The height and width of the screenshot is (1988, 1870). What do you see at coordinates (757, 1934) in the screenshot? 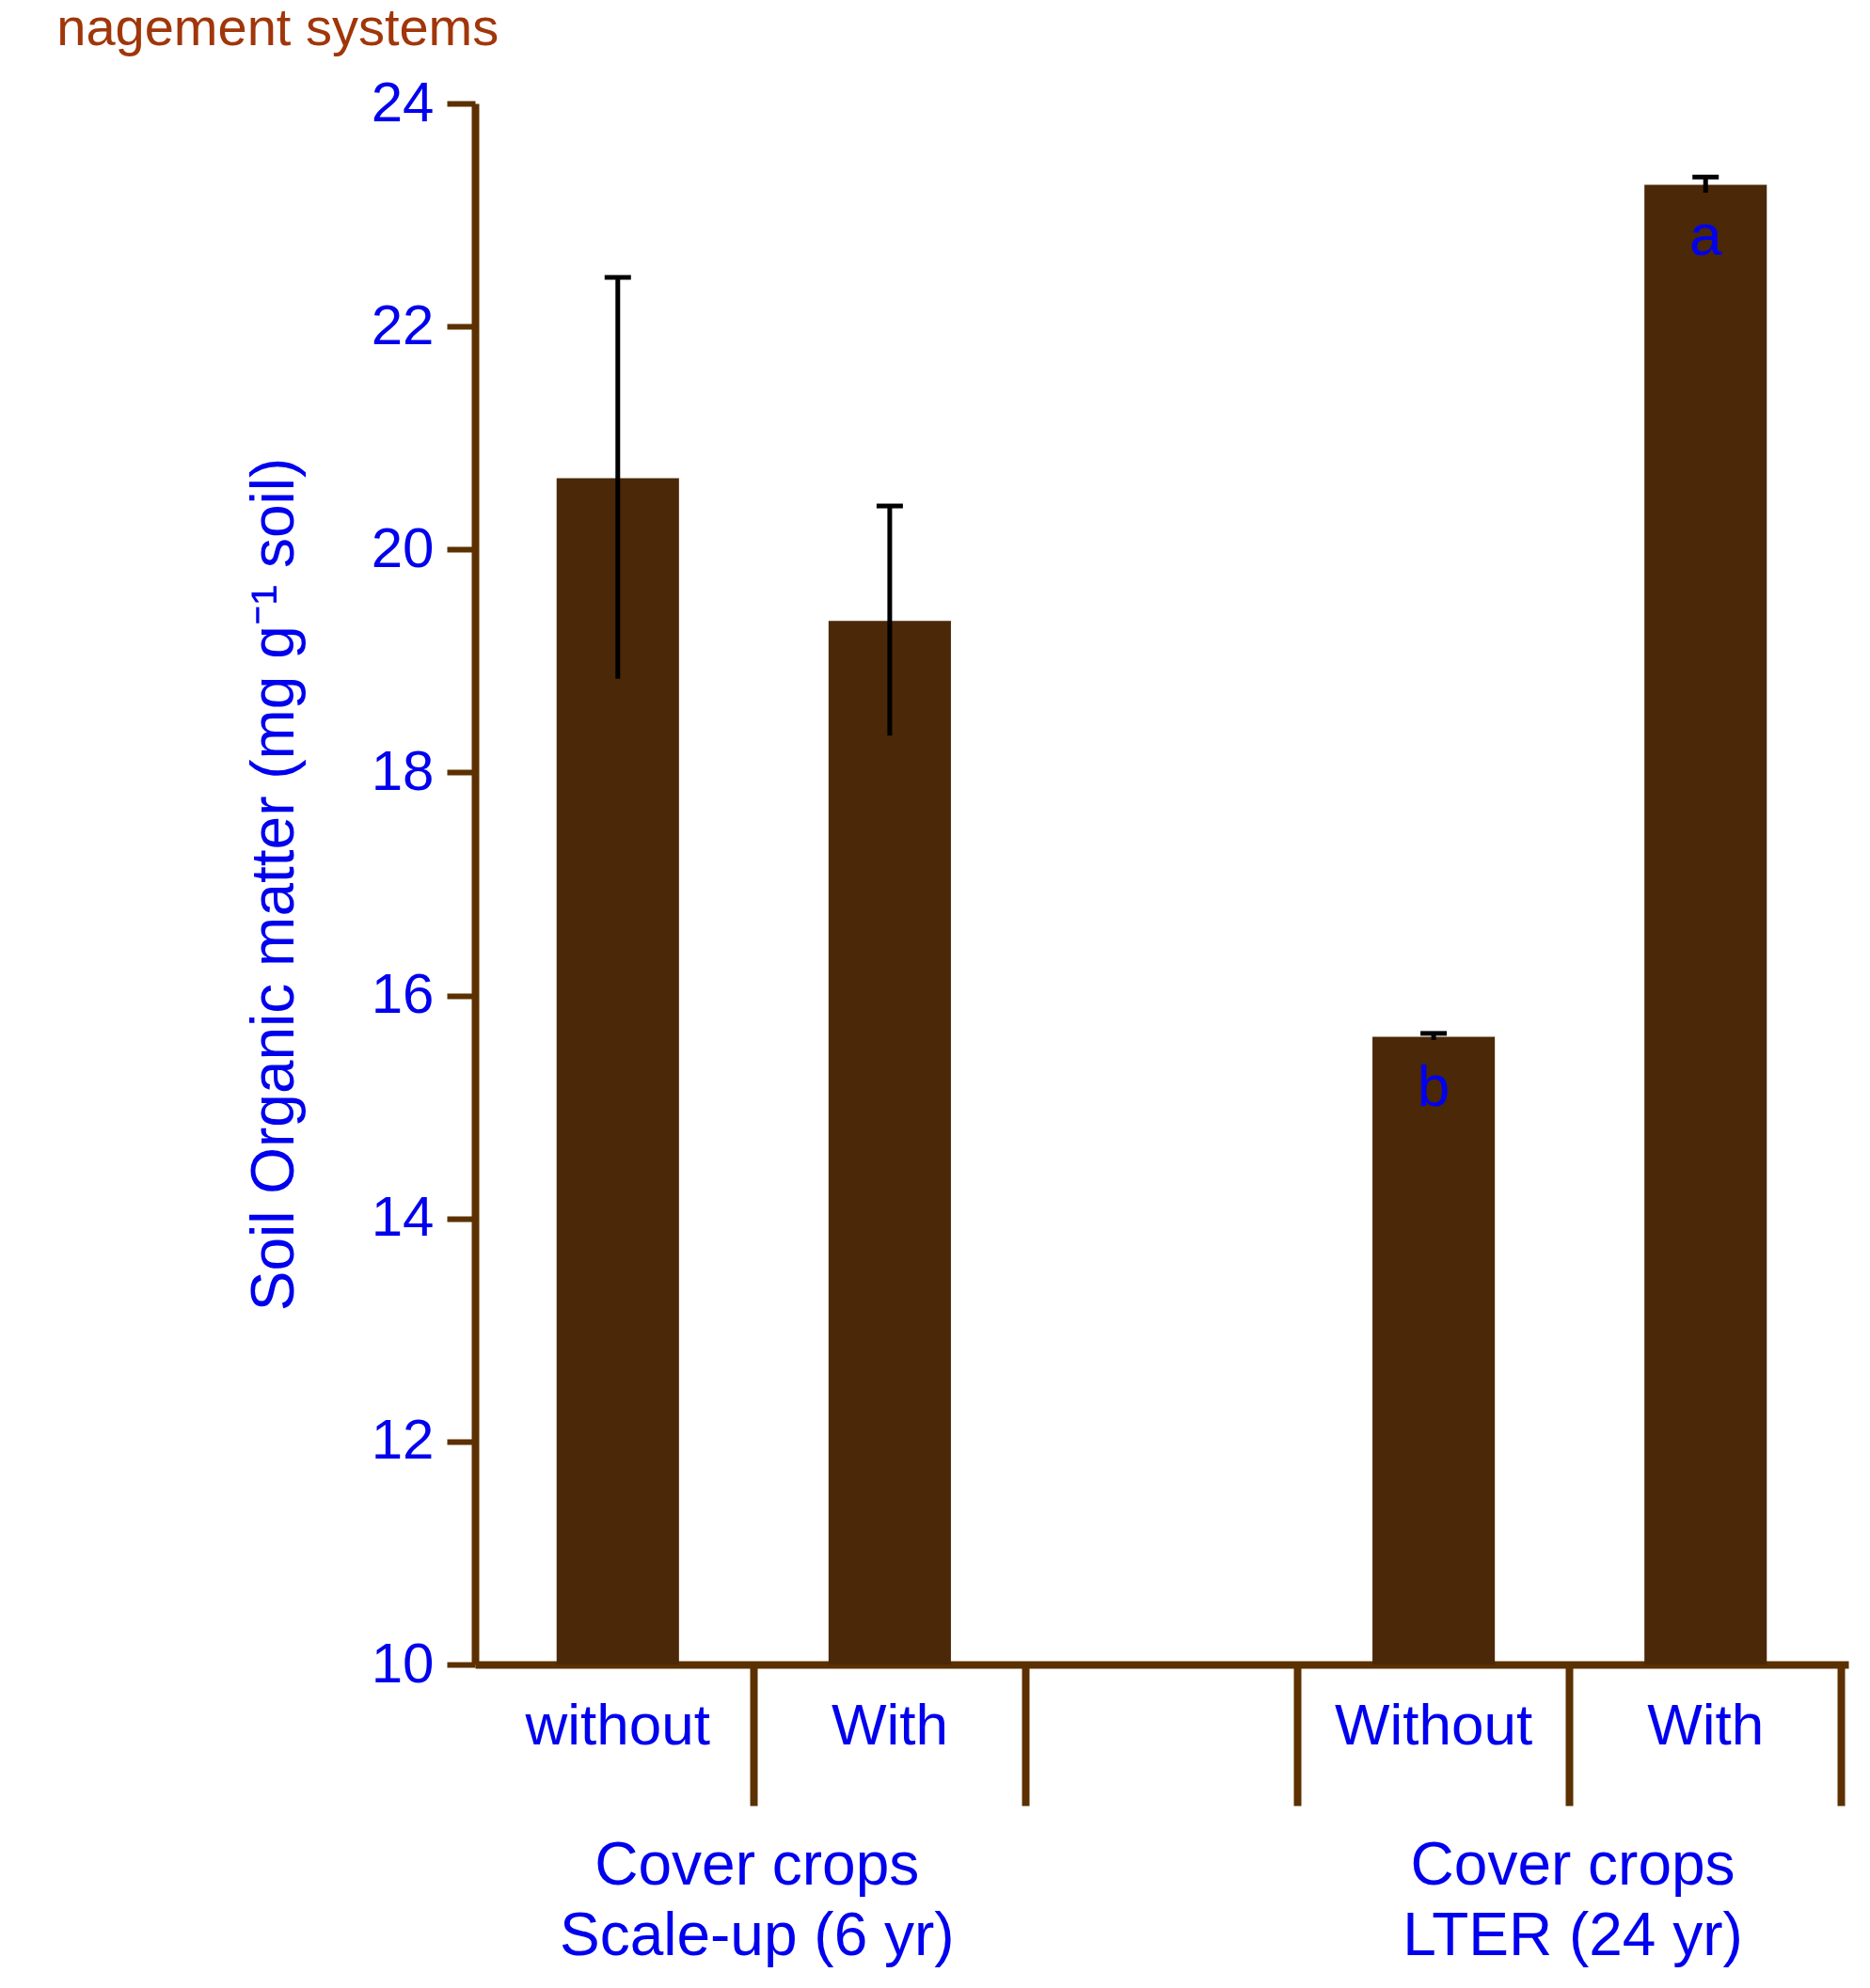
I see `text: Scale-up (6 yr)` at bounding box center [757, 1934].